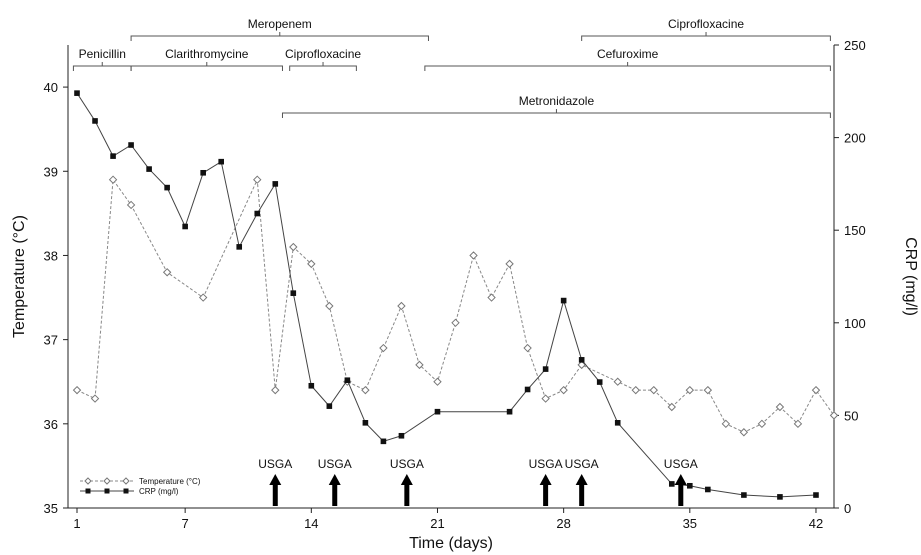 This screenshot has width=921, height=555. Describe the element at coordinates (51, 255) in the screenshot. I see `y-tick-label: 38` at that location.